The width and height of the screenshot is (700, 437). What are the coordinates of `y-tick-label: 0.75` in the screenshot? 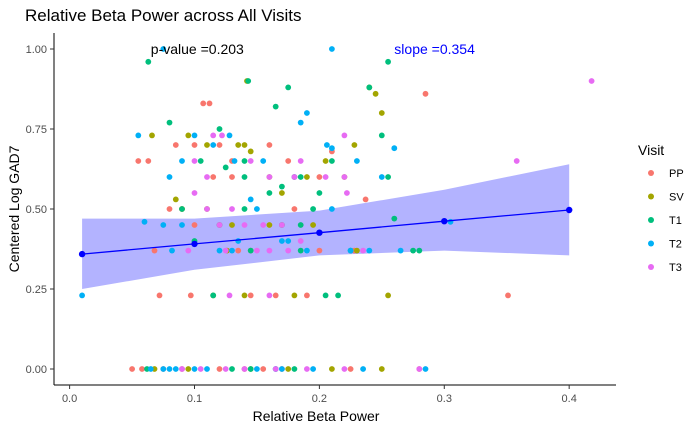 It's located at (36, 130).